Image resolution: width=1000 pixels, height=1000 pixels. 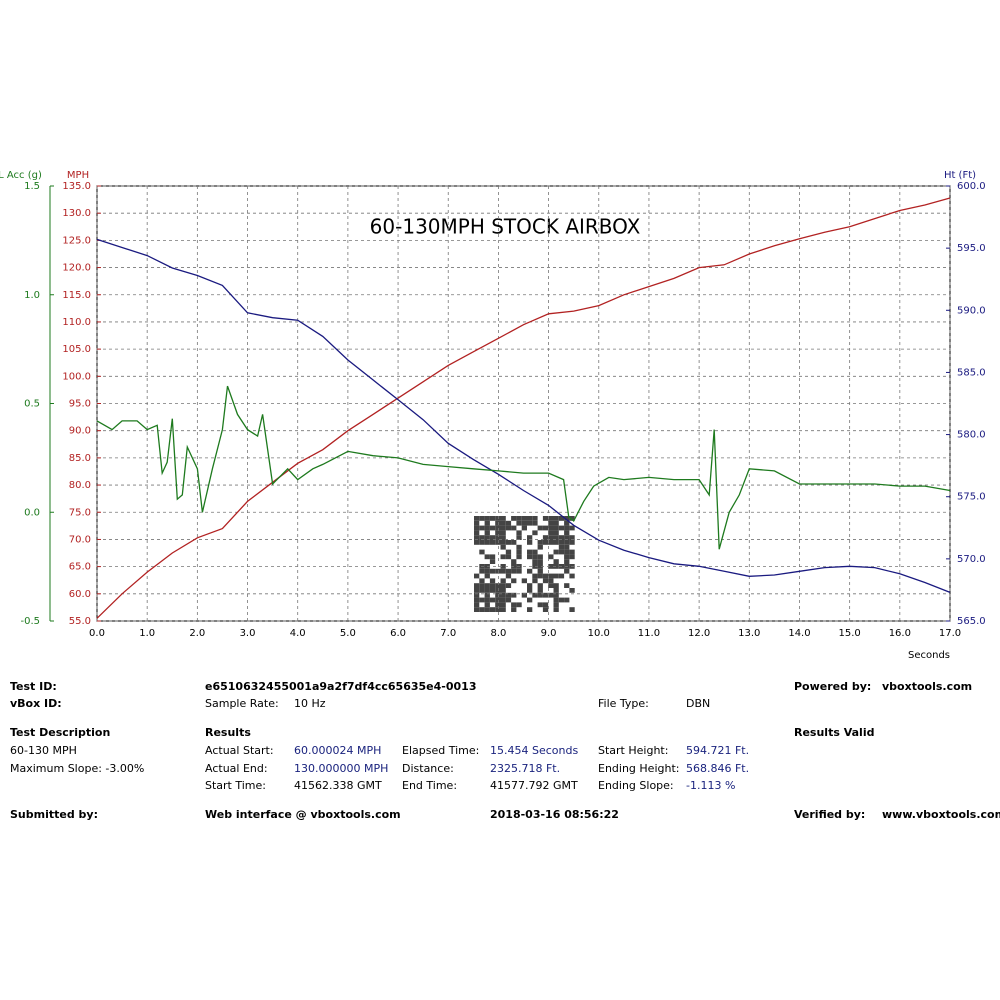 What do you see at coordinates (239, 750) in the screenshot?
I see `label: Actual Start:` at bounding box center [239, 750].